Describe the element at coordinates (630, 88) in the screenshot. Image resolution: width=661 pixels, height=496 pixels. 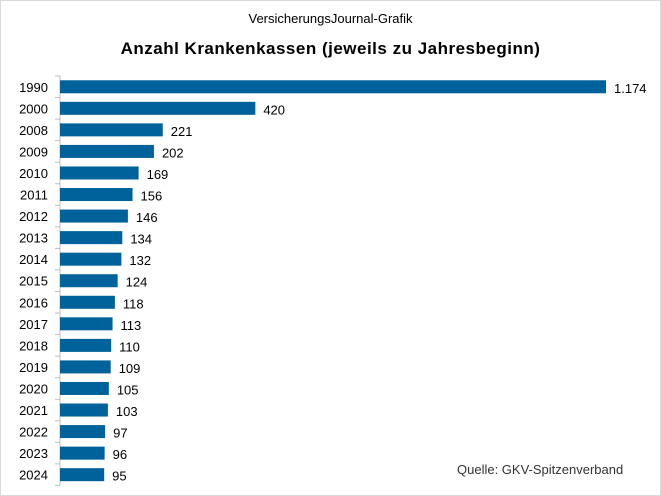
I see `data-label: 1.174` at that location.